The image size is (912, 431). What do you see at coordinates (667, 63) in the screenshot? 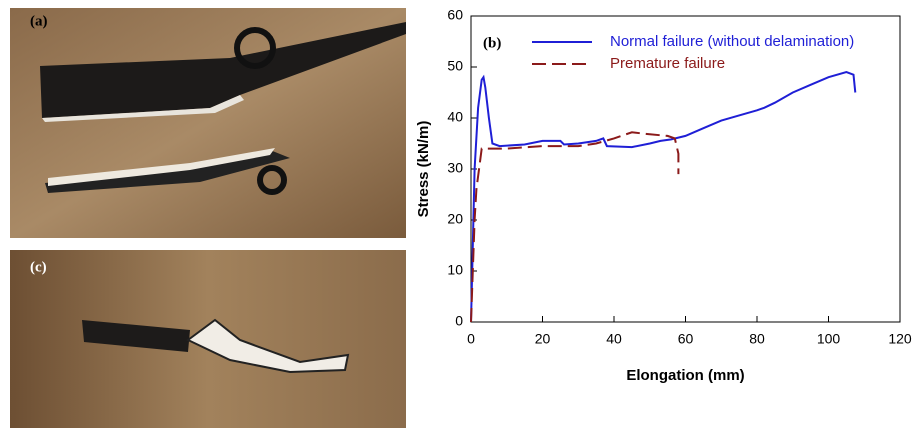
I see `legend-label: Premature failure` at bounding box center [667, 63].